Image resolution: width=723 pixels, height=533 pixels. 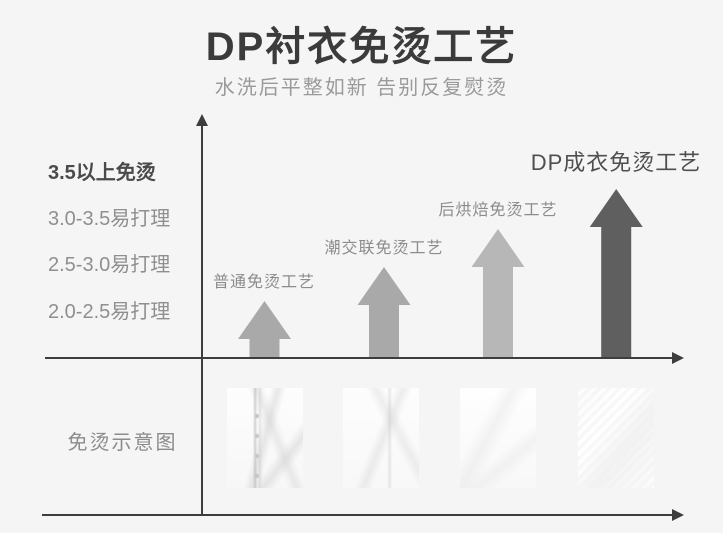 What do you see at coordinates (264, 282) in the screenshot?
I see `process-arrow-label: 普通免烫工艺` at bounding box center [264, 282].